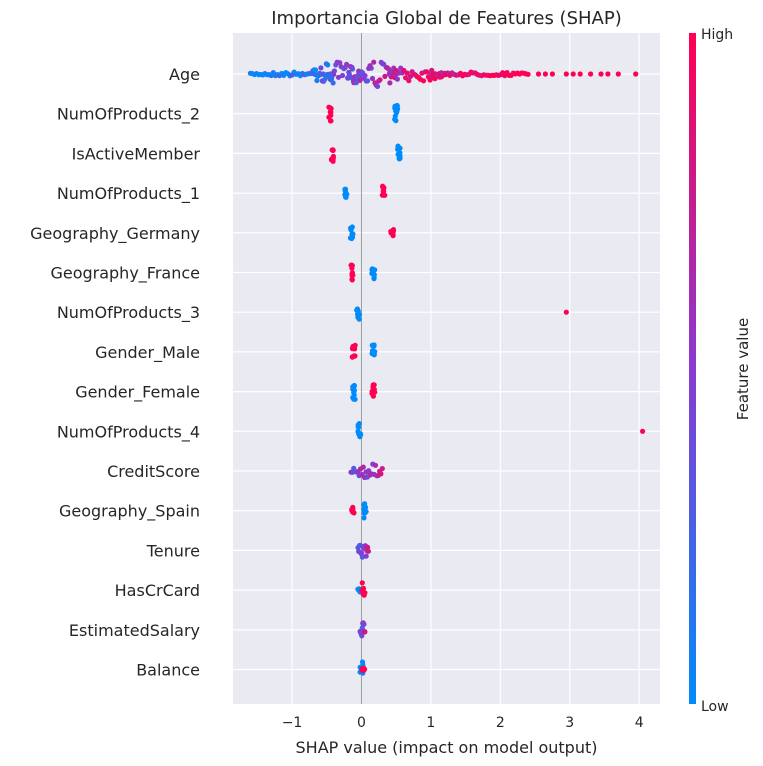 The image size is (763, 766). What do you see at coordinates (717, 35) in the screenshot?
I see `colorbar-high-label: High` at bounding box center [717, 35].